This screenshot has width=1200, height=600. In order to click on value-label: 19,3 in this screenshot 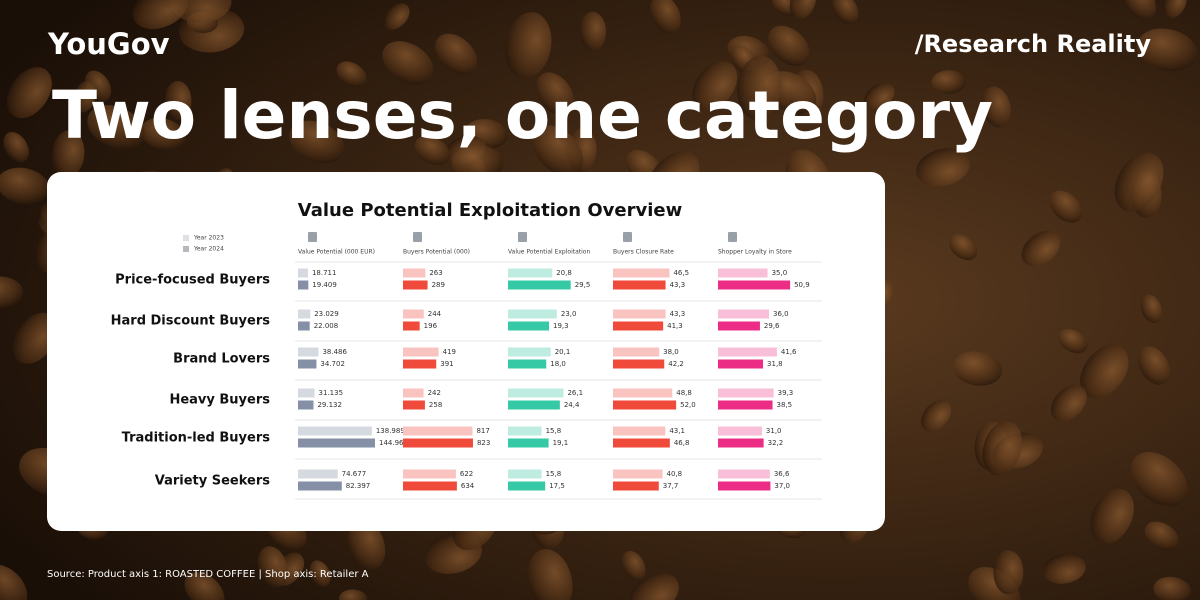, I will do `click(561, 326)`.